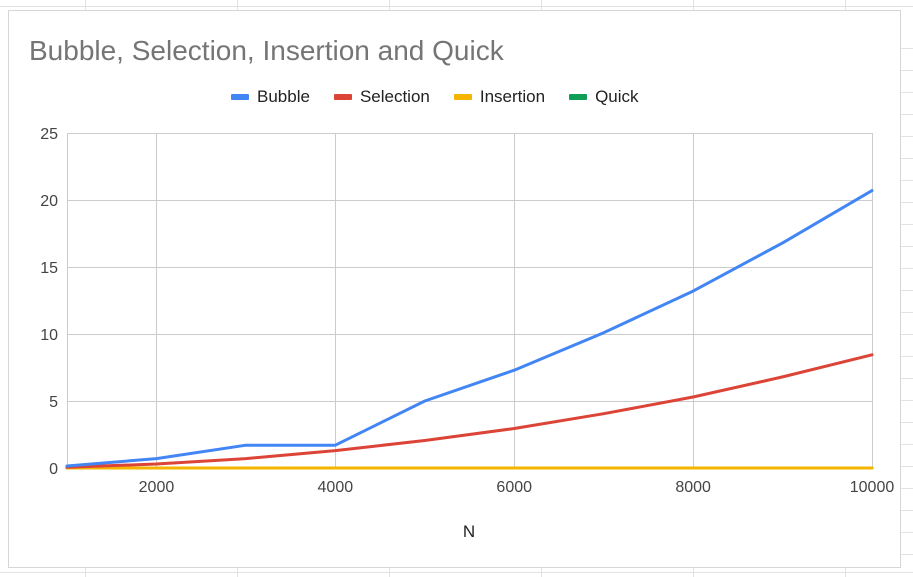 Image resolution: width=913 pixels, height=577 pixels. Describe the element at coordinates (266, 50) in the screenshot. I see `chart-title: Bubble, Selection, Insertion and Quick` at that location.